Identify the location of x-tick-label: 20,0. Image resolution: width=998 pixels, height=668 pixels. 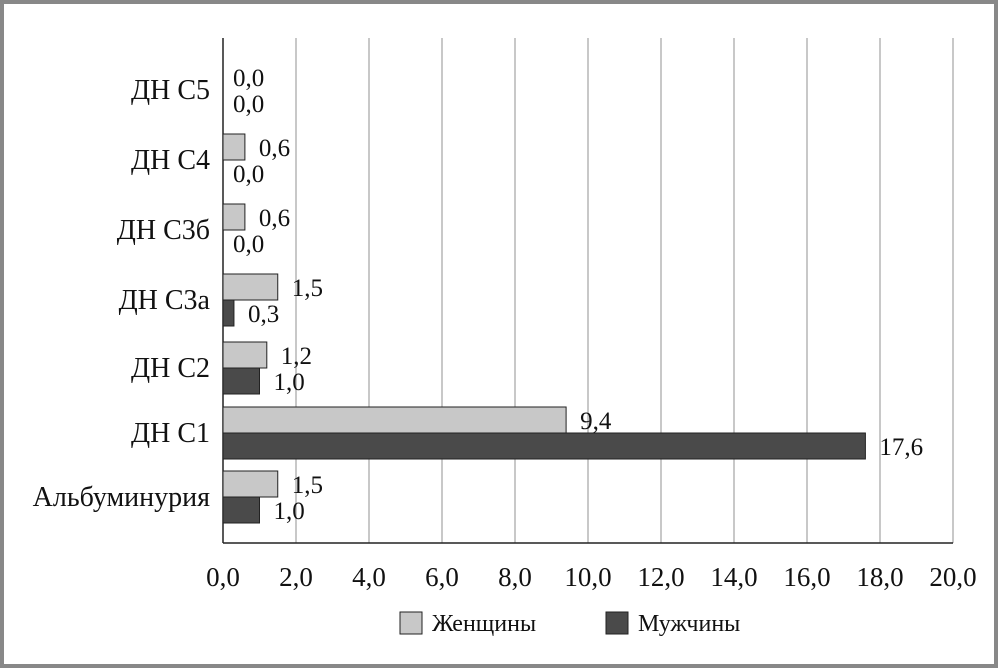
(952, 577).